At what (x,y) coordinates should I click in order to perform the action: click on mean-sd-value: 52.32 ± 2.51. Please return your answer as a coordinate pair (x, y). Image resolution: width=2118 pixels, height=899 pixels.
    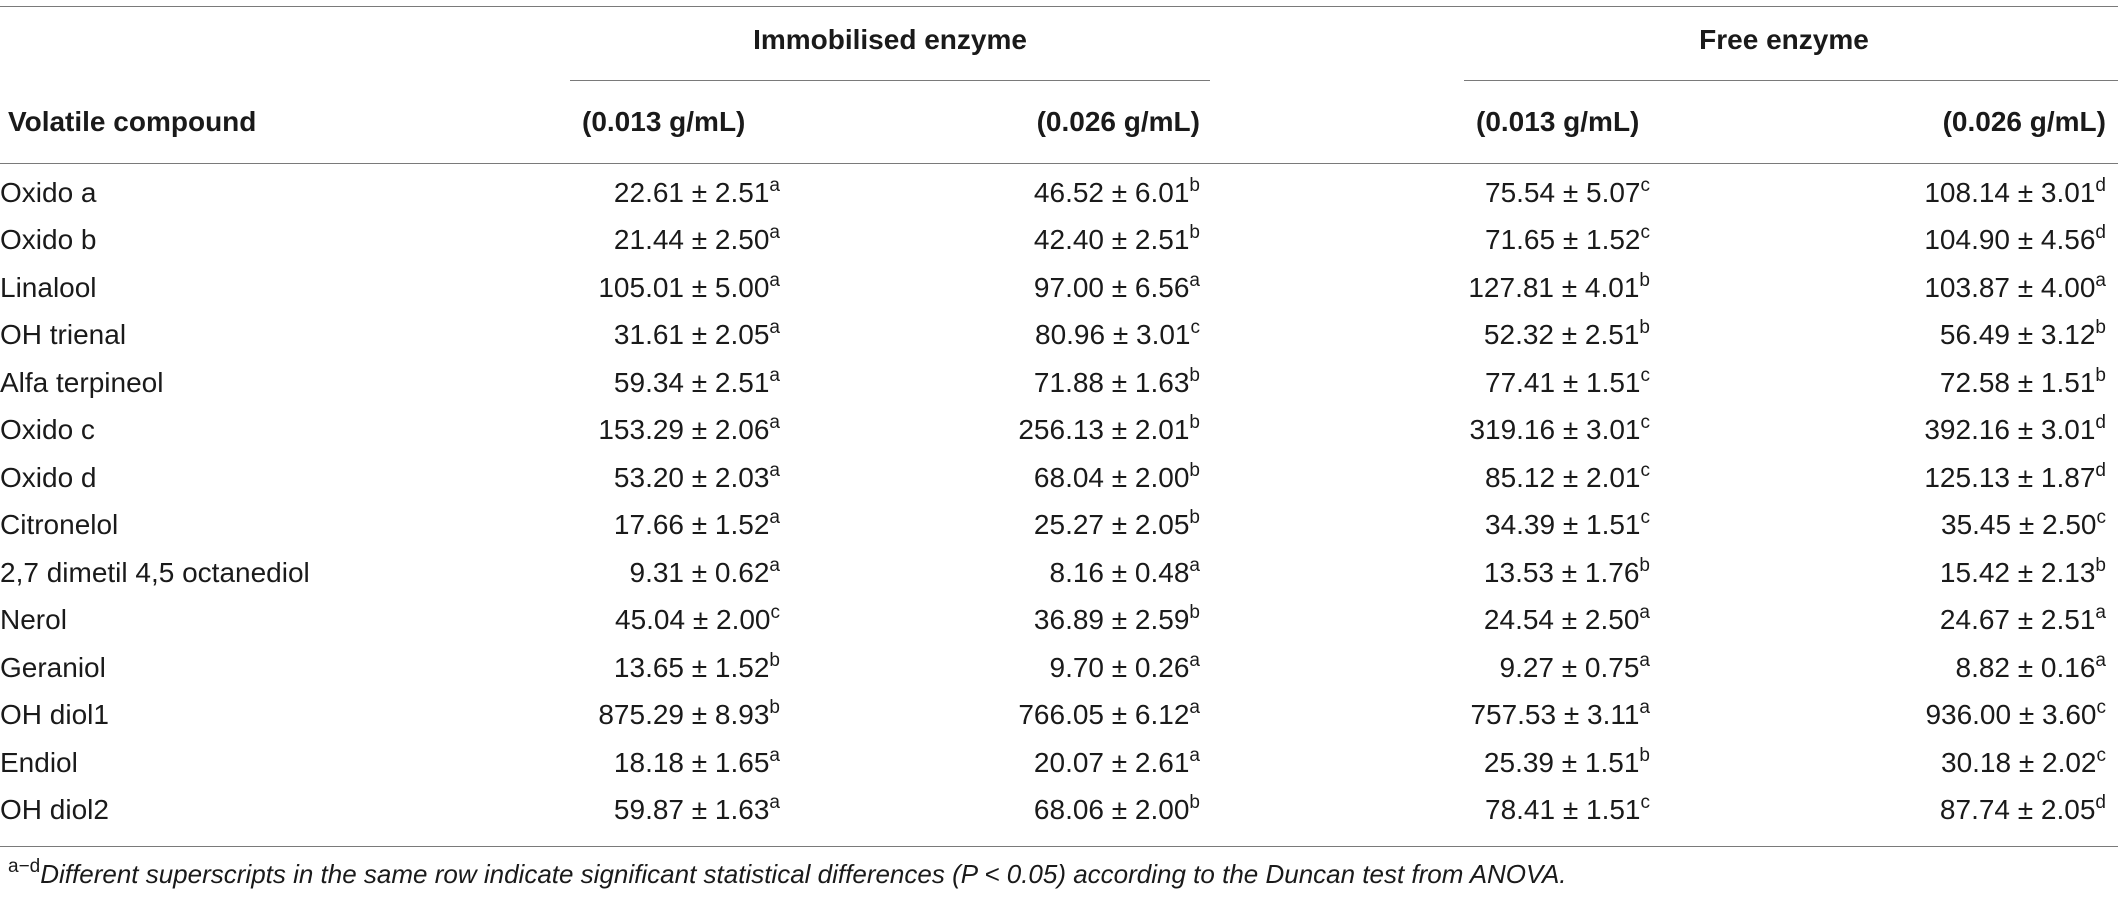
    Looking at the image, I should click on (1561, 335).